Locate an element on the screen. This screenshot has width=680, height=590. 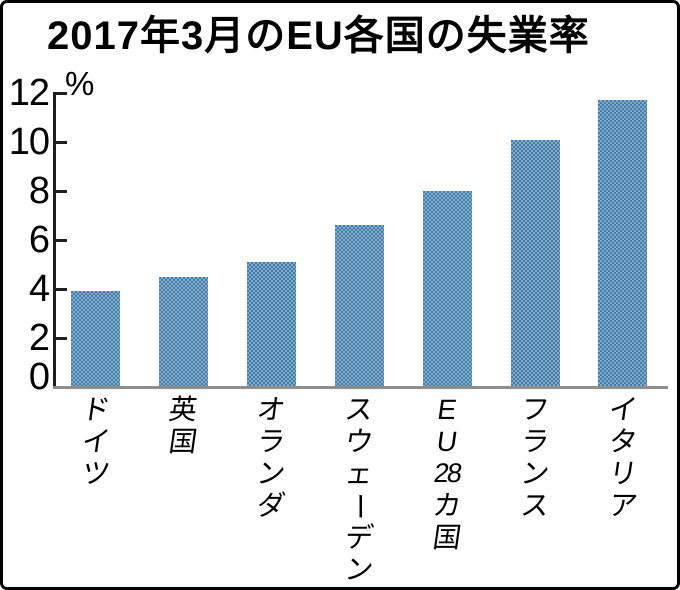
y-tick-label: 12 is located at coordinates (29, 93).